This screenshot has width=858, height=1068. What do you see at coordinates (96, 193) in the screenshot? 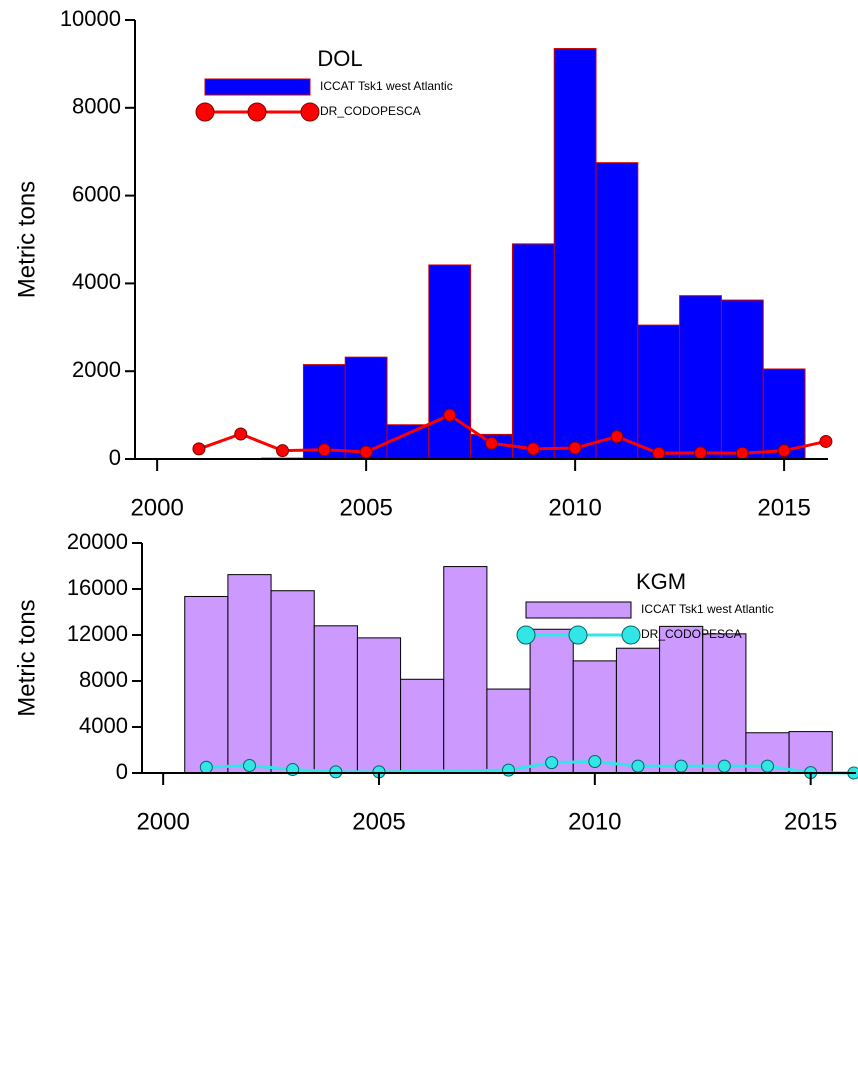
I see `y-tick-label: 6000` at bounding box center [96, 193].